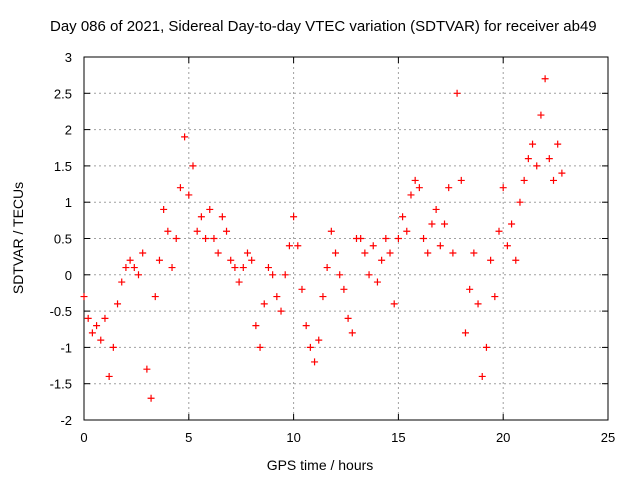  Describe the element at coordinates (63, 93) in the screenshot. I see `y-tick-label: 2.5` at that location.